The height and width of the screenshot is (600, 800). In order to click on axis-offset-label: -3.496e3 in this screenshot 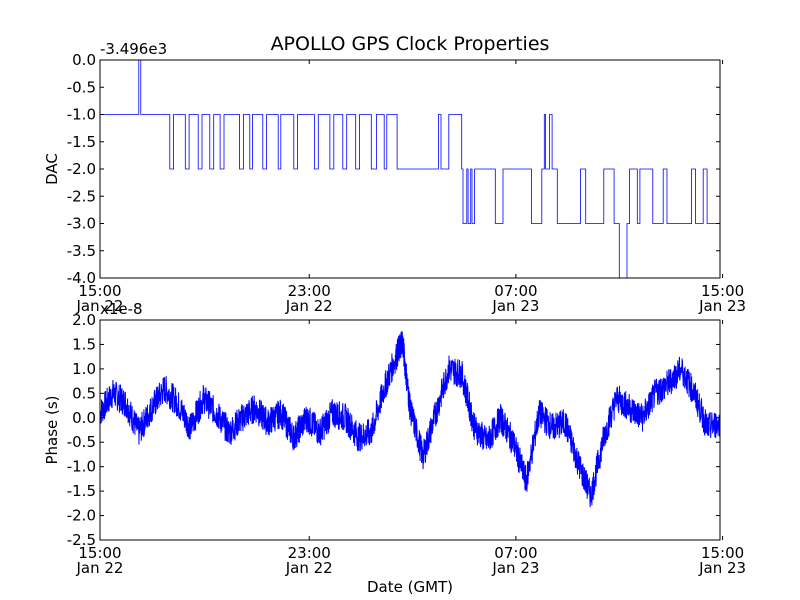, I will do `click(133, 49)`.